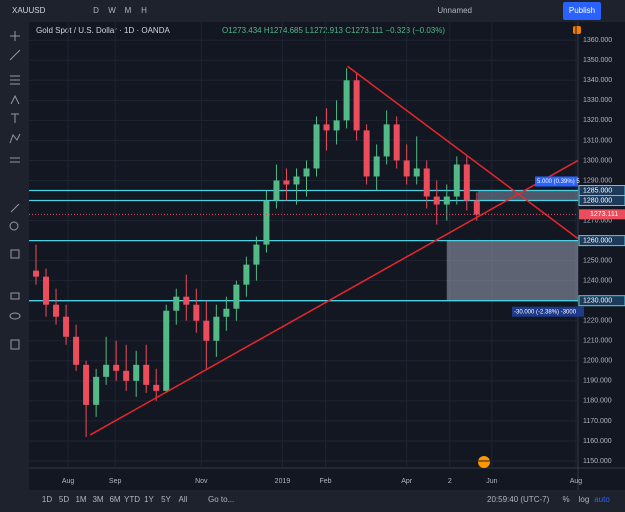  Describe the element at coordinates (97, 499) in the screenshot. I see `range-button: 3M` at that location.